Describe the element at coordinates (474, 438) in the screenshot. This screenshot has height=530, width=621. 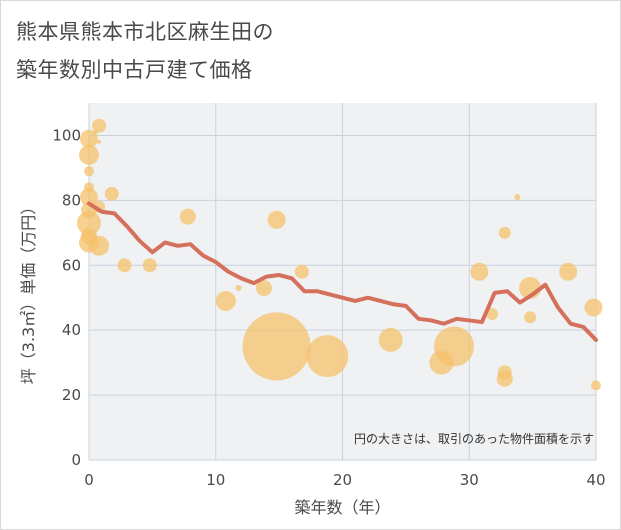
I see `size-note: 円の大きさは、取引のあった物件面積を示す` at that location.